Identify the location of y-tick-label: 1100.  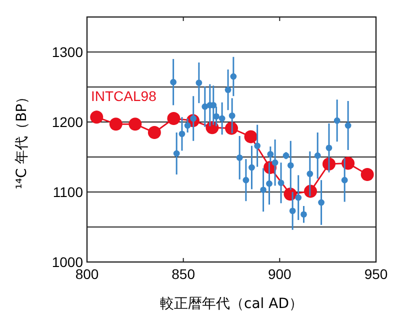
(68, 192).